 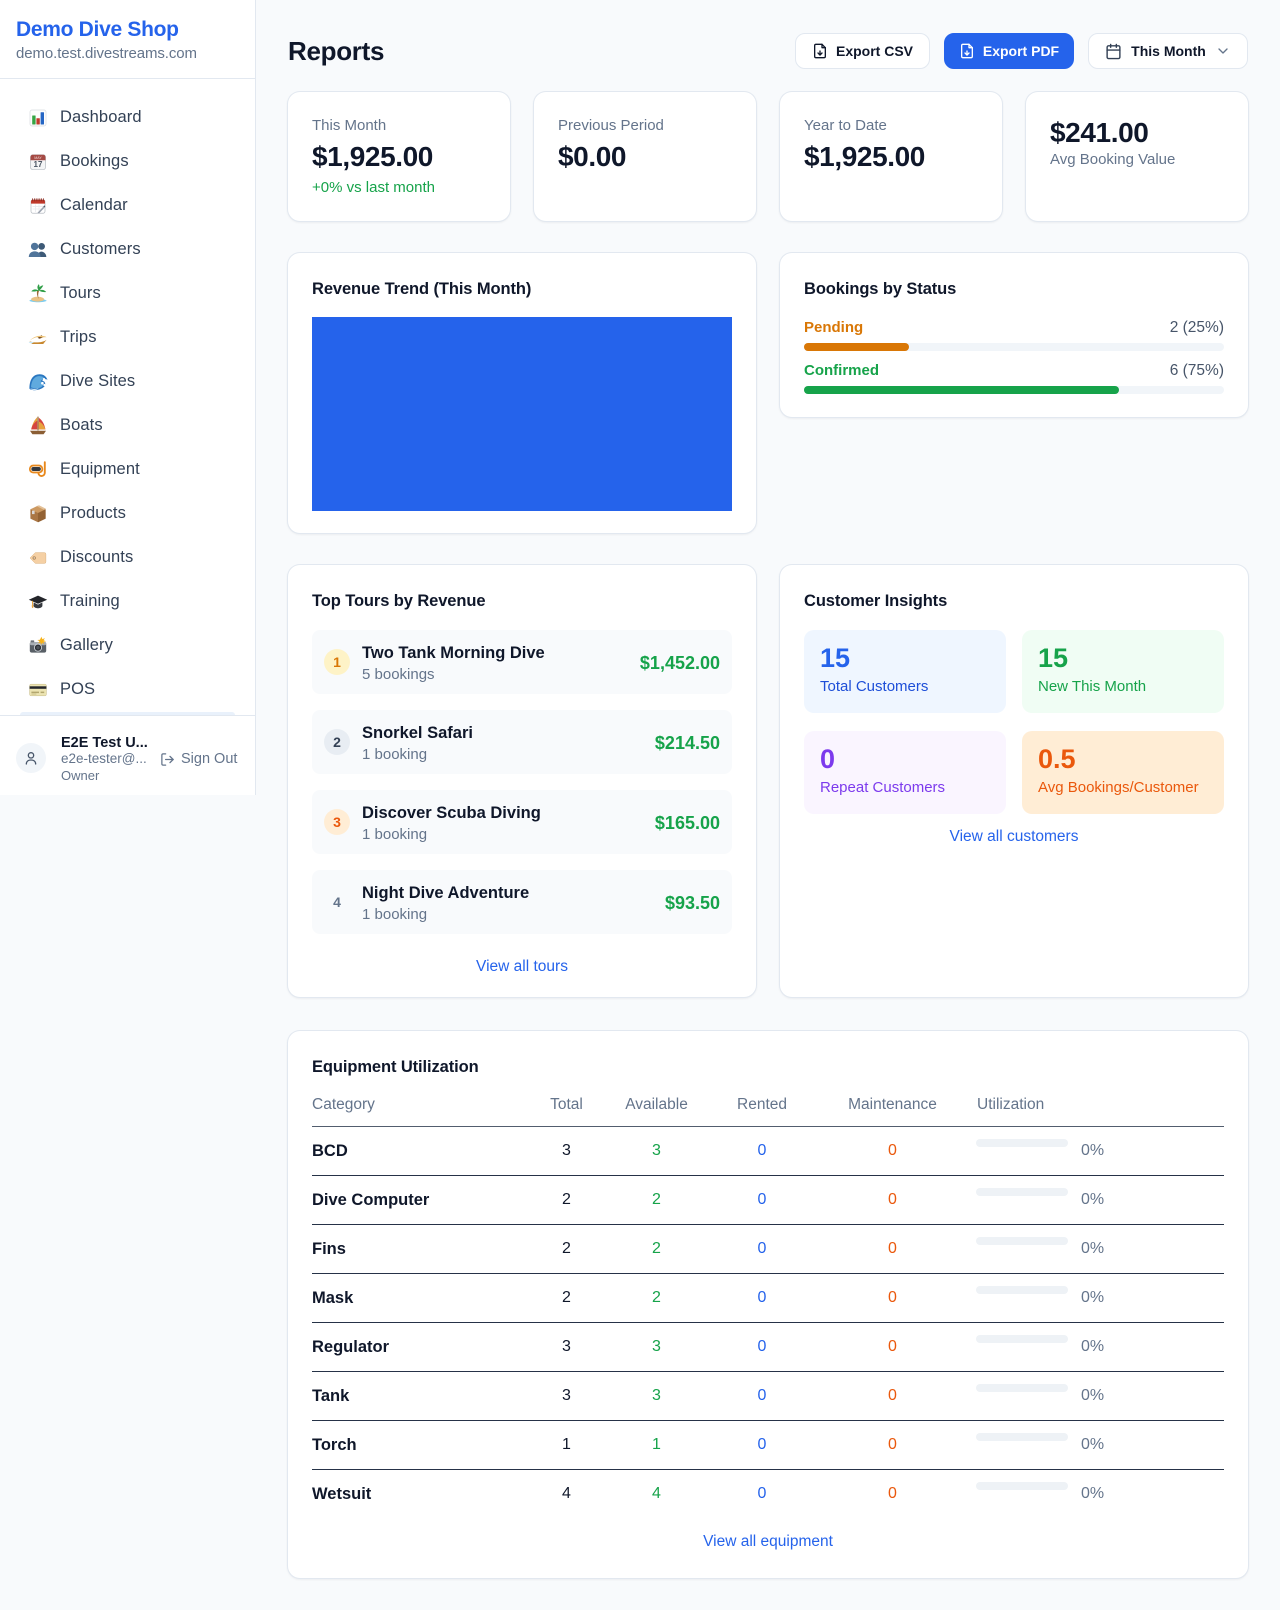 I want to click on svg-text: MAY, so click(x=38, y=157).